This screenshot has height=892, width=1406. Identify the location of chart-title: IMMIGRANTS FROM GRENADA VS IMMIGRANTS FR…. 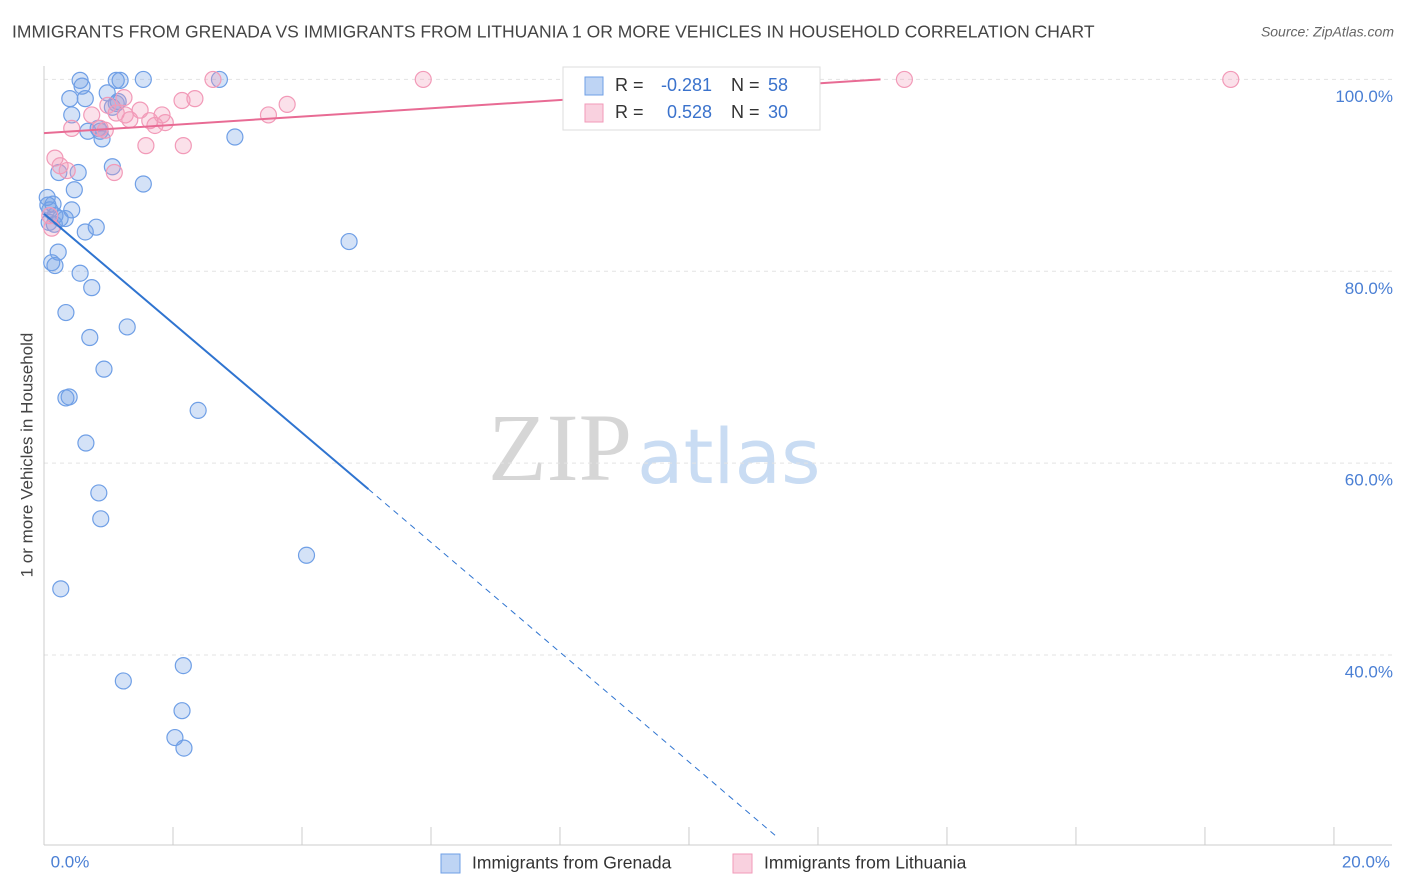
(553, 32).